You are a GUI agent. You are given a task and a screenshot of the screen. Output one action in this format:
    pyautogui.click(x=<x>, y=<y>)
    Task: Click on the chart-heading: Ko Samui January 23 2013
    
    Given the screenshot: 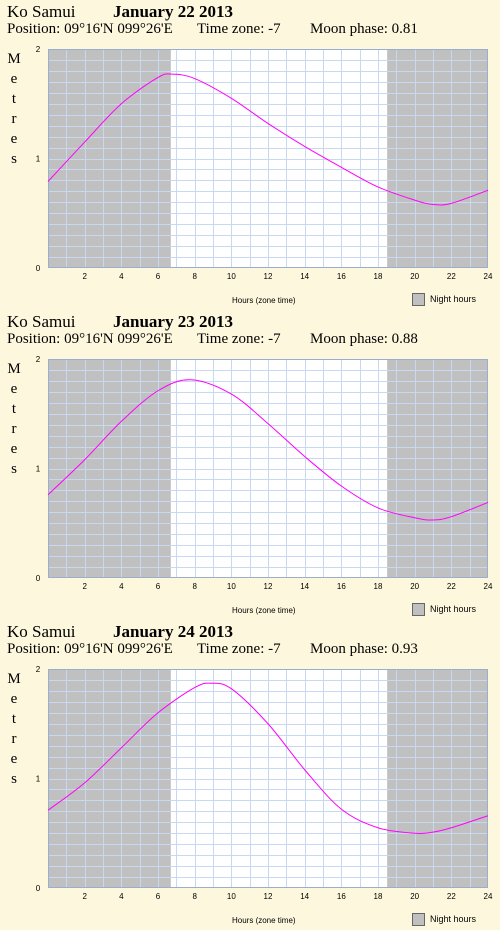 What is the action you would take?
    pyautogui.click(x=120, y=322)
    